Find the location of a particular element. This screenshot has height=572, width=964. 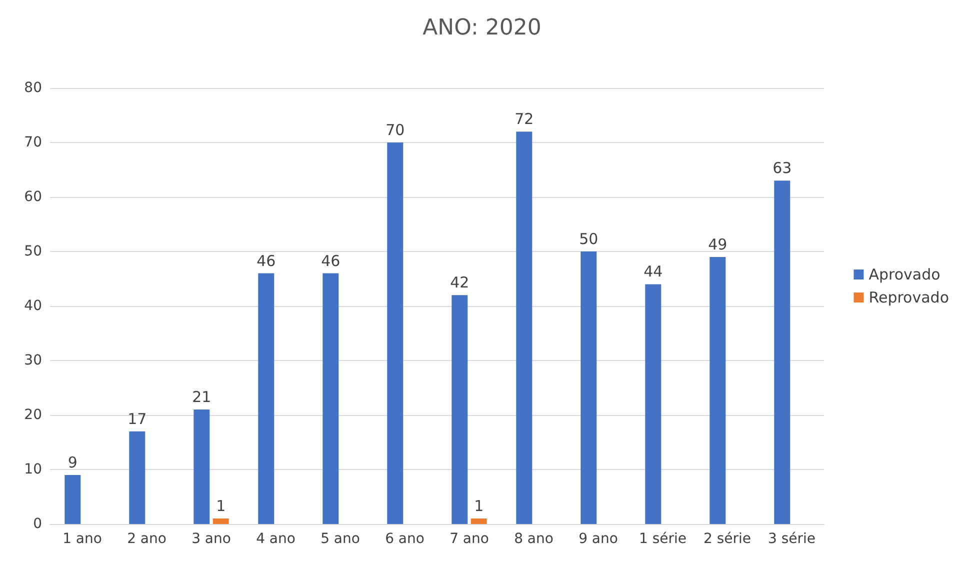

chart-title: ANO: 2020 is located at coordinates (482, 28).